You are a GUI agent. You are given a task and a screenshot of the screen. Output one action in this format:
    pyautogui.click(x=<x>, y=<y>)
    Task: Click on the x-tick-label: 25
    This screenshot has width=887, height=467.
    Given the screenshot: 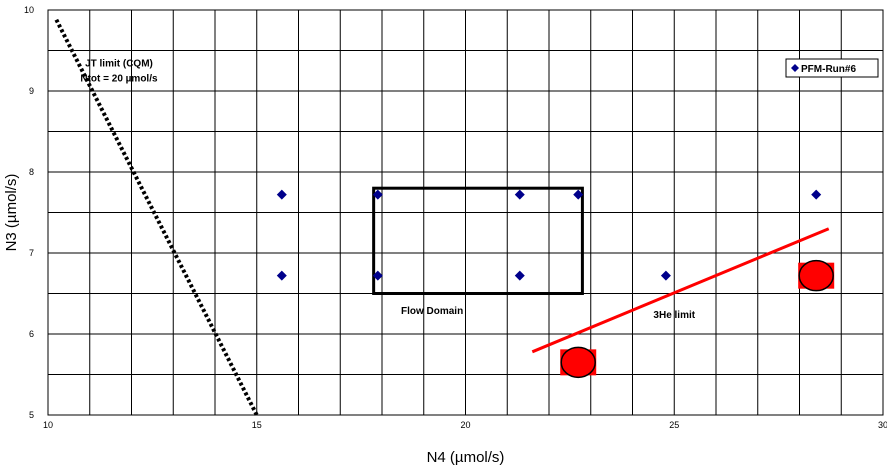 What is the action you would take?
    pyautogui.click(x=674, y=425)
    